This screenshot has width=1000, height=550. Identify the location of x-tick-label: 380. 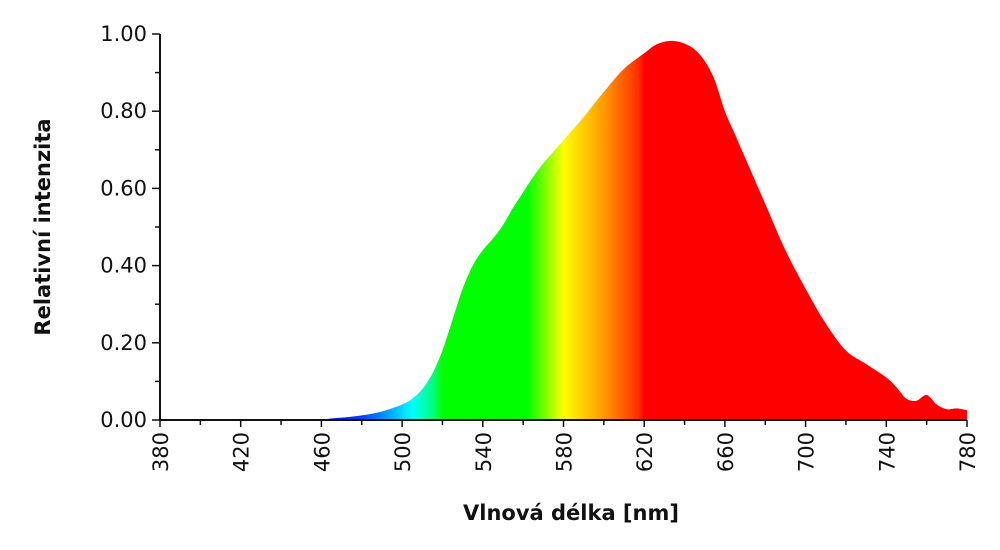
(161, 452).